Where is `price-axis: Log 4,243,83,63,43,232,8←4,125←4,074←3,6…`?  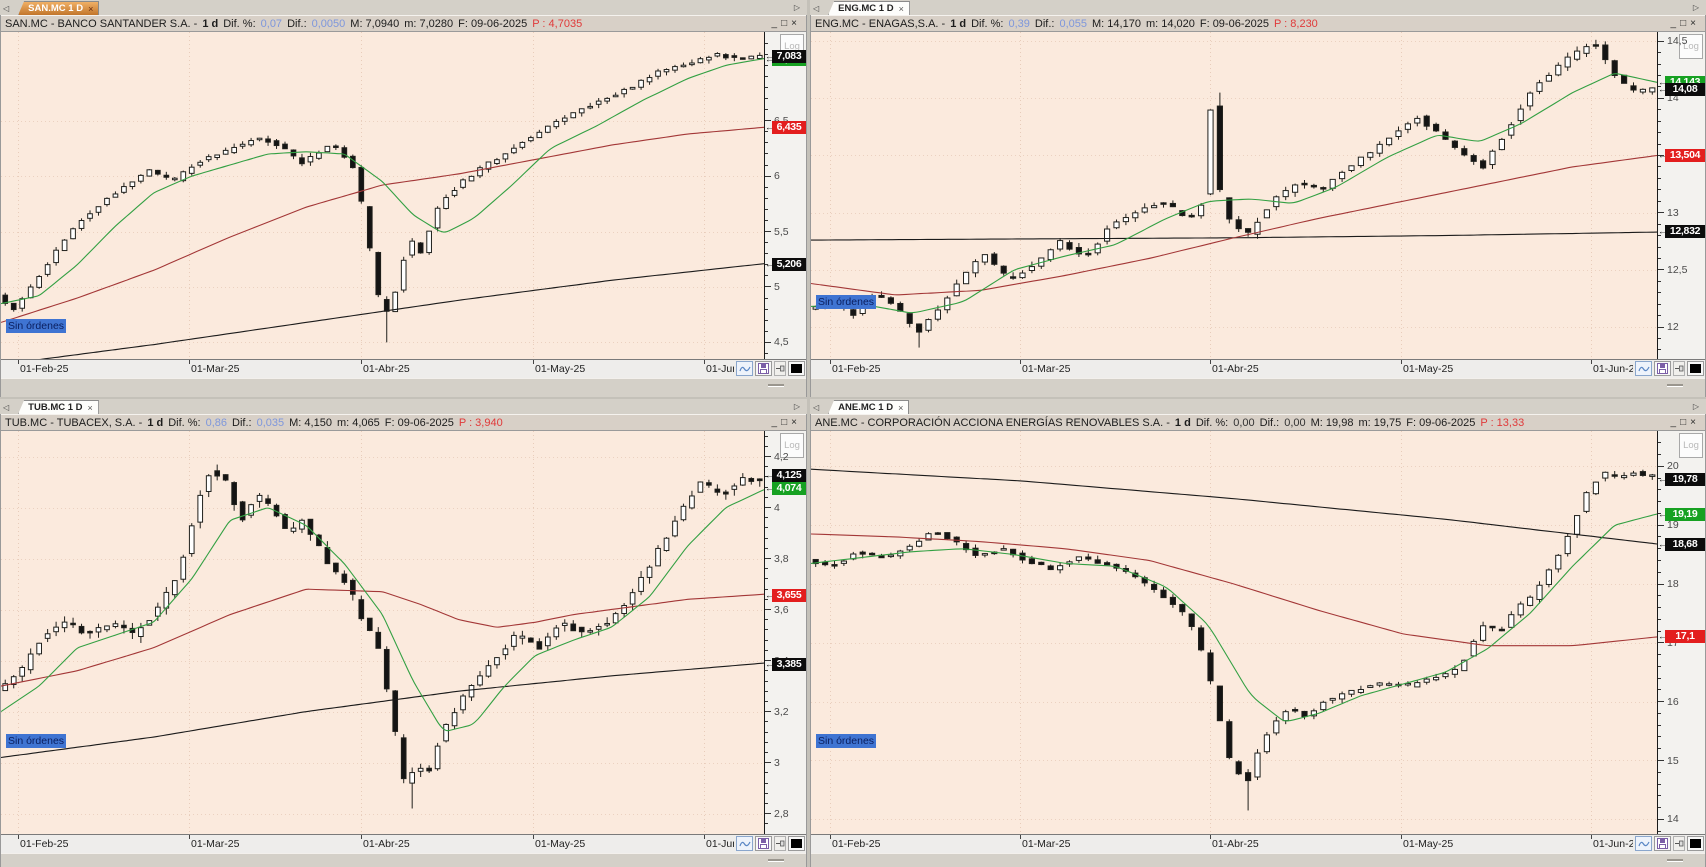 price-axis: Log 4,243,83,63,43,232,8←4,125←4,074←3,6… is located at coordinates (785, 632).